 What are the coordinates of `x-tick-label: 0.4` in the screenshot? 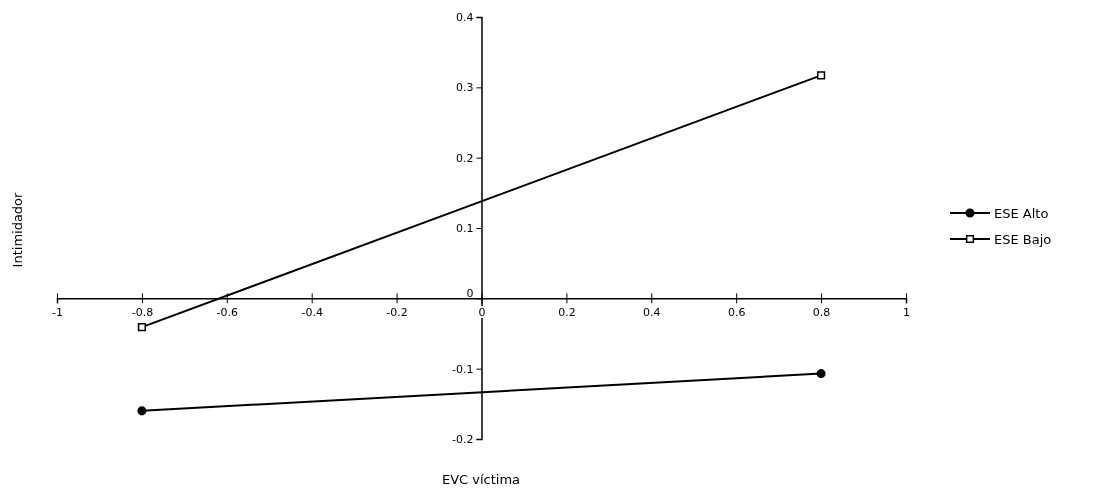 It's located at (652, 313).